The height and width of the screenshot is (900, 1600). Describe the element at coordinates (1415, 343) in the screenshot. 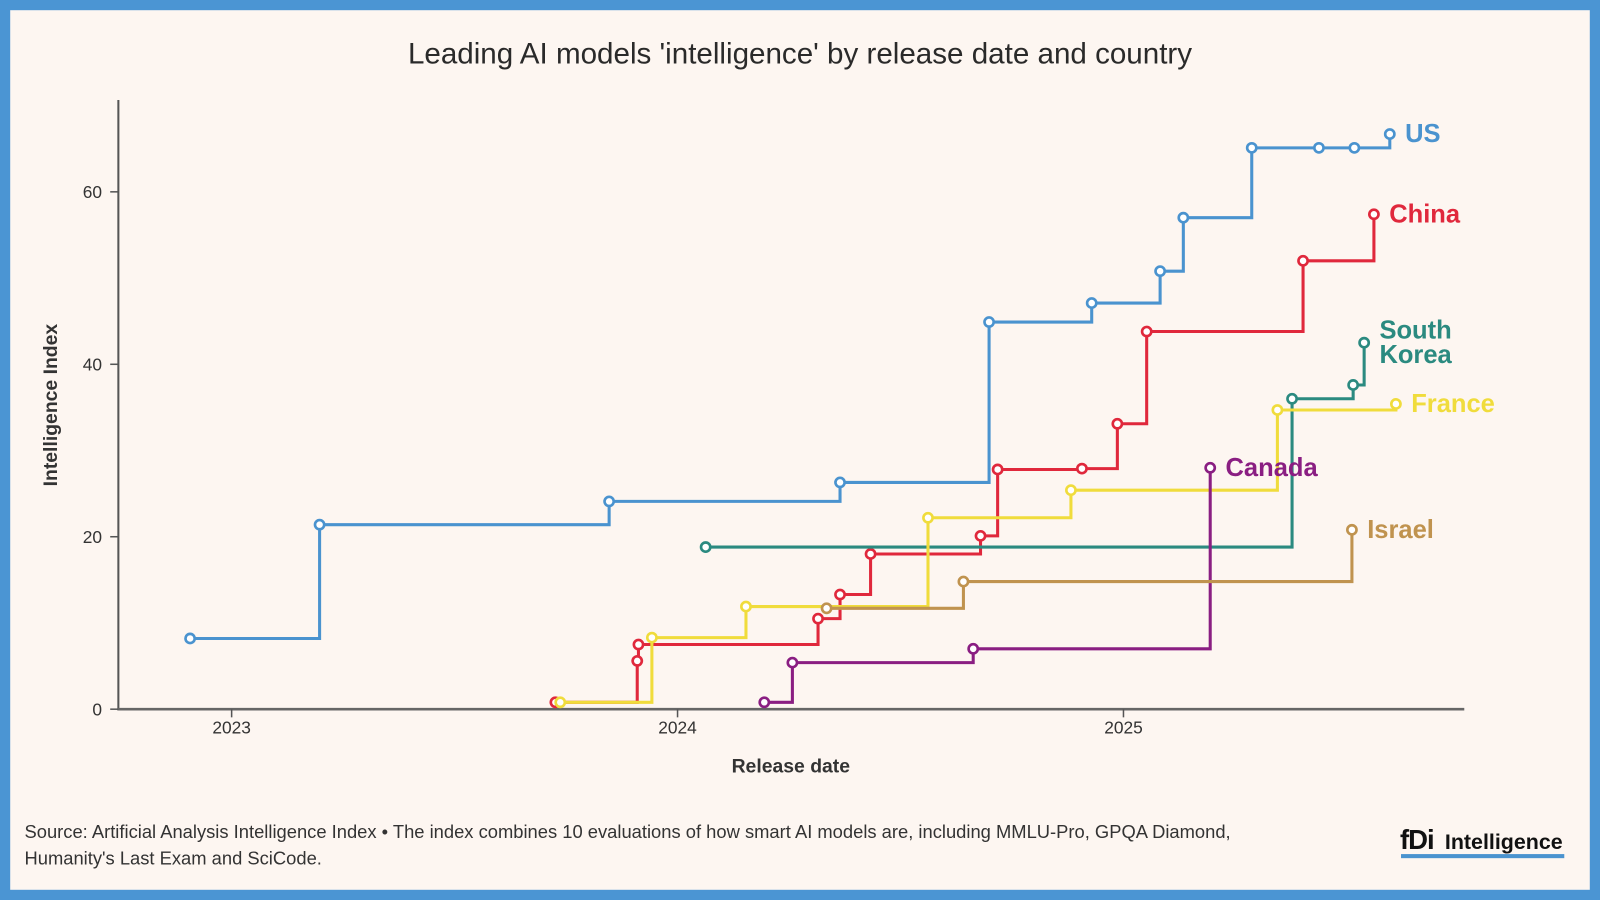

I see `series-label-south-korea: South Korea` at that location.